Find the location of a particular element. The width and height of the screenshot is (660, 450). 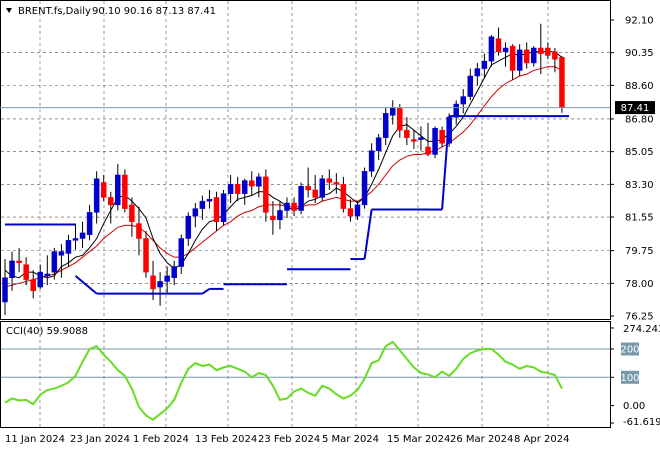

cci-axis: 274.2435 200 100 0.00 -61.619 is located at coordinates (635, 376).